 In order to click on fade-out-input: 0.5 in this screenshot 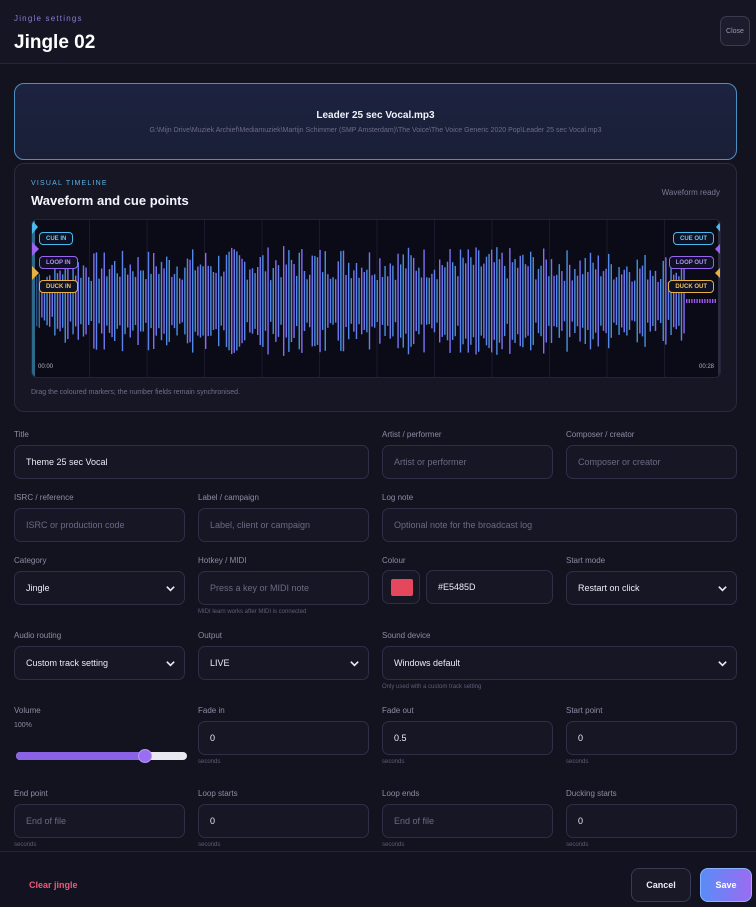, I will do `click(467, 738)`.